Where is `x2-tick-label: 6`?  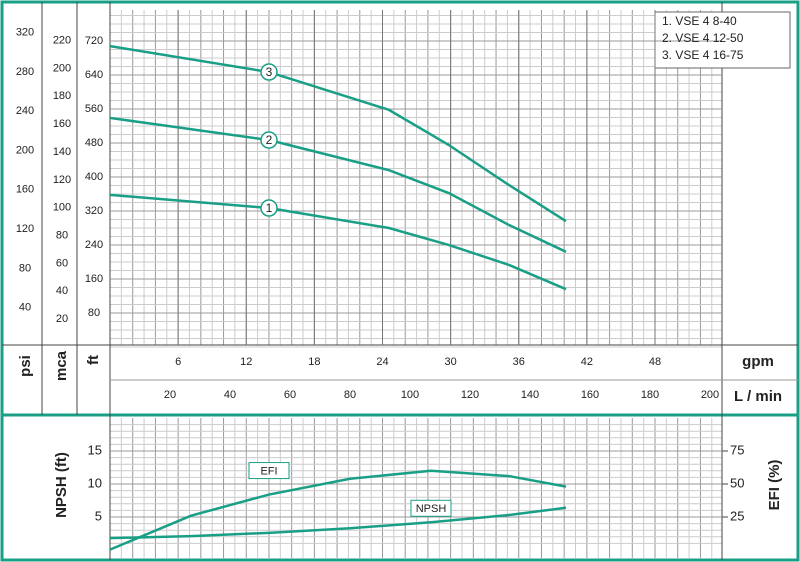 x2-tick-label: 6 is located at coordinates (178, 362).